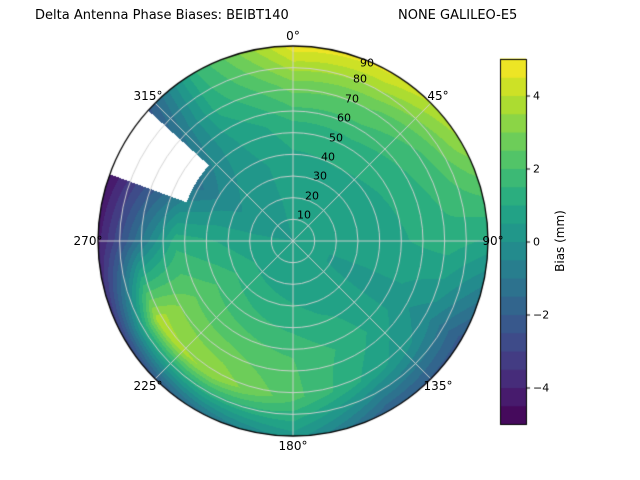 This screenshot has height=480, width=640. What do you see at coordinates (493, 241) in the screenshot?
I see `azimuth-label-90: 90°` at bounding box center [493, 241].